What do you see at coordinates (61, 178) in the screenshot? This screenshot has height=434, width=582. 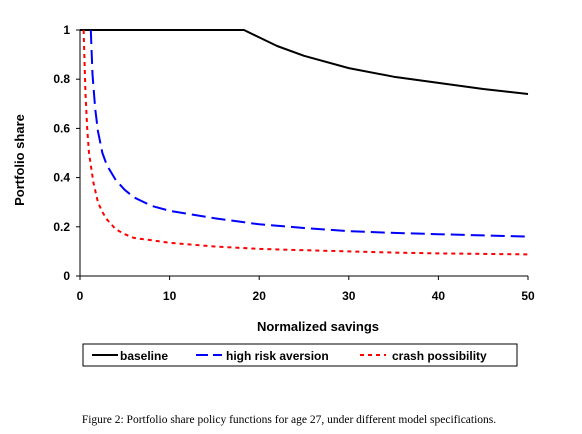 I see `y-tick-label: 0.4` at bounding box center [61, 178].